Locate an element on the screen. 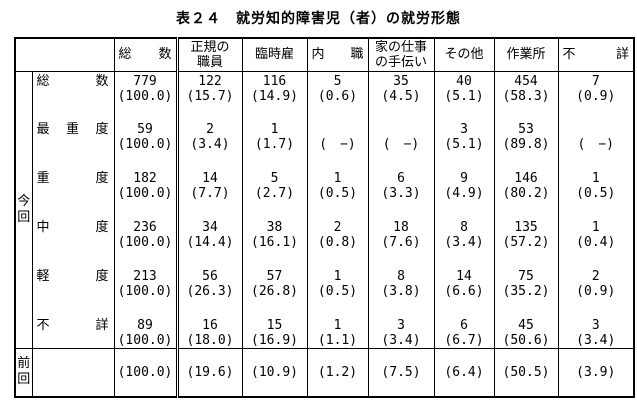 The height and width of the screenshot is (406, 637). data-cell: 6 (6.7) is located at coordinates (463, 332).